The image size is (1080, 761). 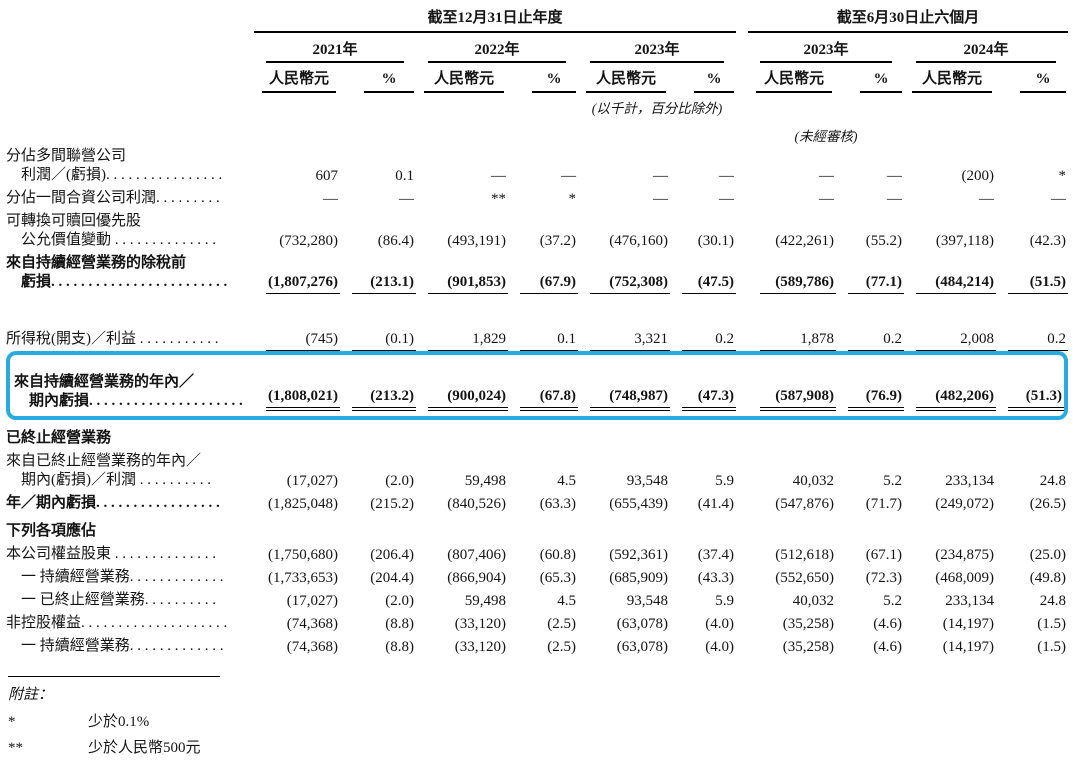 What do you see at coordinates (968, 647) in the screenshot?
I see `cell-value: (14,197)` at bounding box center [968, 647].